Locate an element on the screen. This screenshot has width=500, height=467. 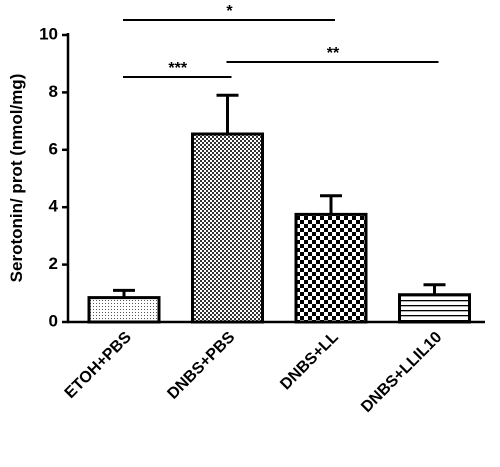
significance-label: *** is located at coordinates (177, 68).